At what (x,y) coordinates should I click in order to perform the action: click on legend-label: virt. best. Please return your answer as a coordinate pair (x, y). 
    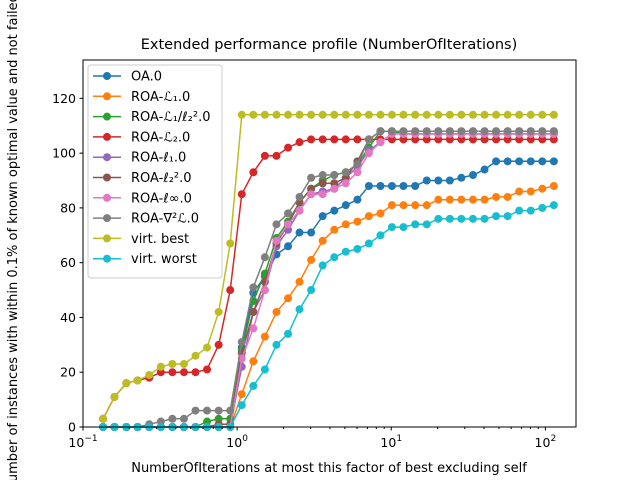
    Looking at the image, I should click on (160, 239).